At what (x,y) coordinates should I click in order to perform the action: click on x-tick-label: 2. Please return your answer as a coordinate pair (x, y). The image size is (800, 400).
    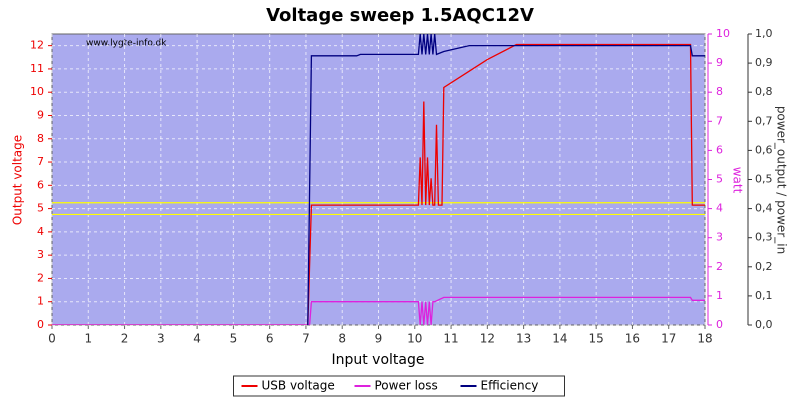
    Looking at the image, I should click on (125, 339).